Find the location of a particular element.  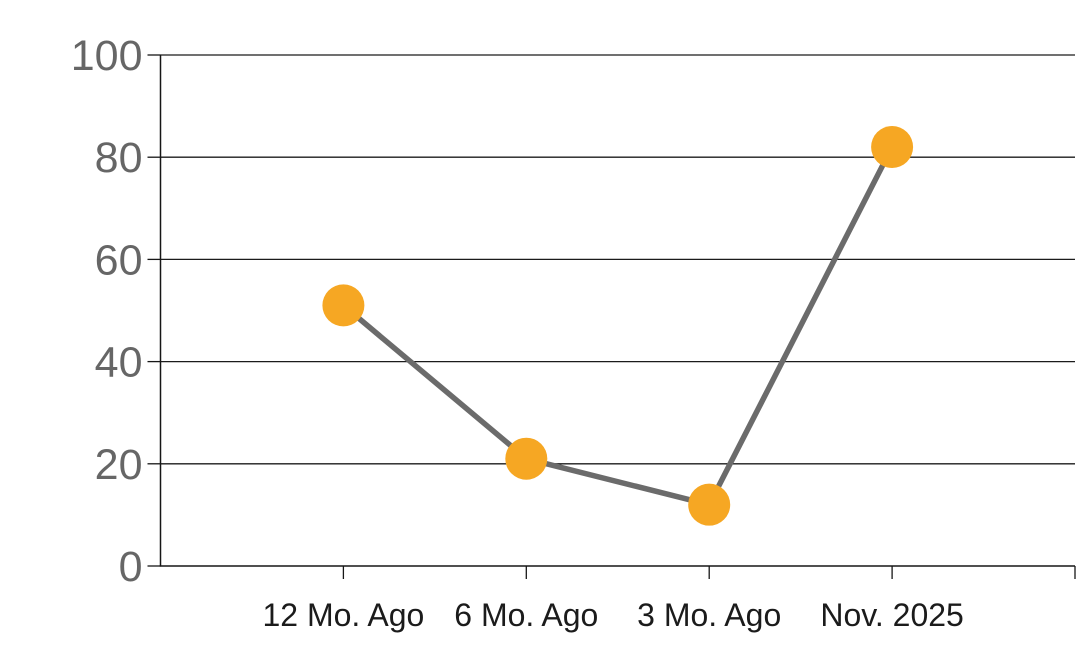

x-tick-label: 3 Mo. Ago is located at coordinates (709, 615).